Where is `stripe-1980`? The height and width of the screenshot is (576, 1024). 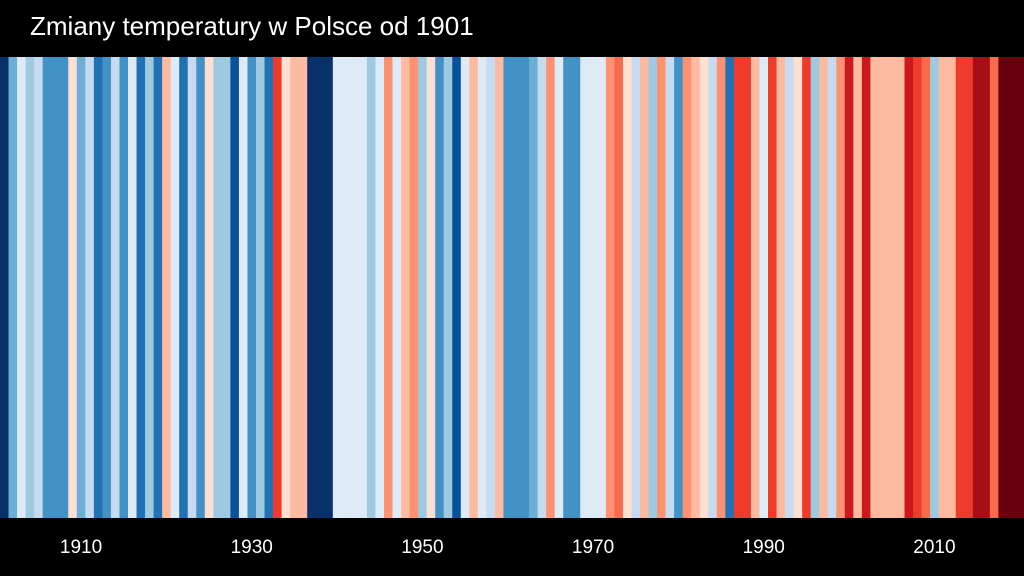 stripe-1980 is located at coordinates (679, 287).